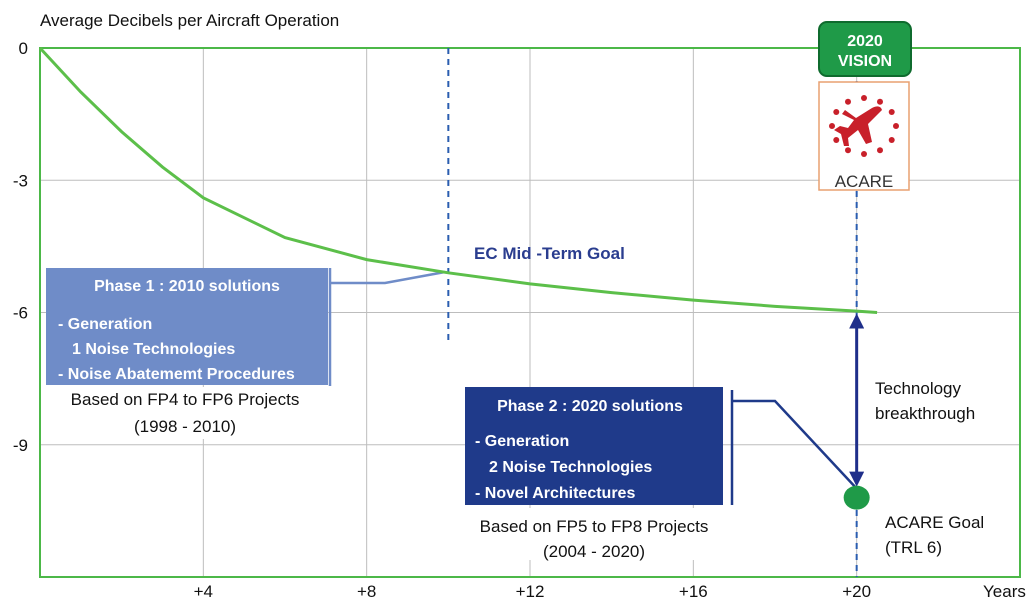 Image resolution: width=1030 pixels, height=604 pixels. What do you see at coordinates (794, 447) in the screenshot?
I see `phase2-connector` at bounding box center [794, 447].